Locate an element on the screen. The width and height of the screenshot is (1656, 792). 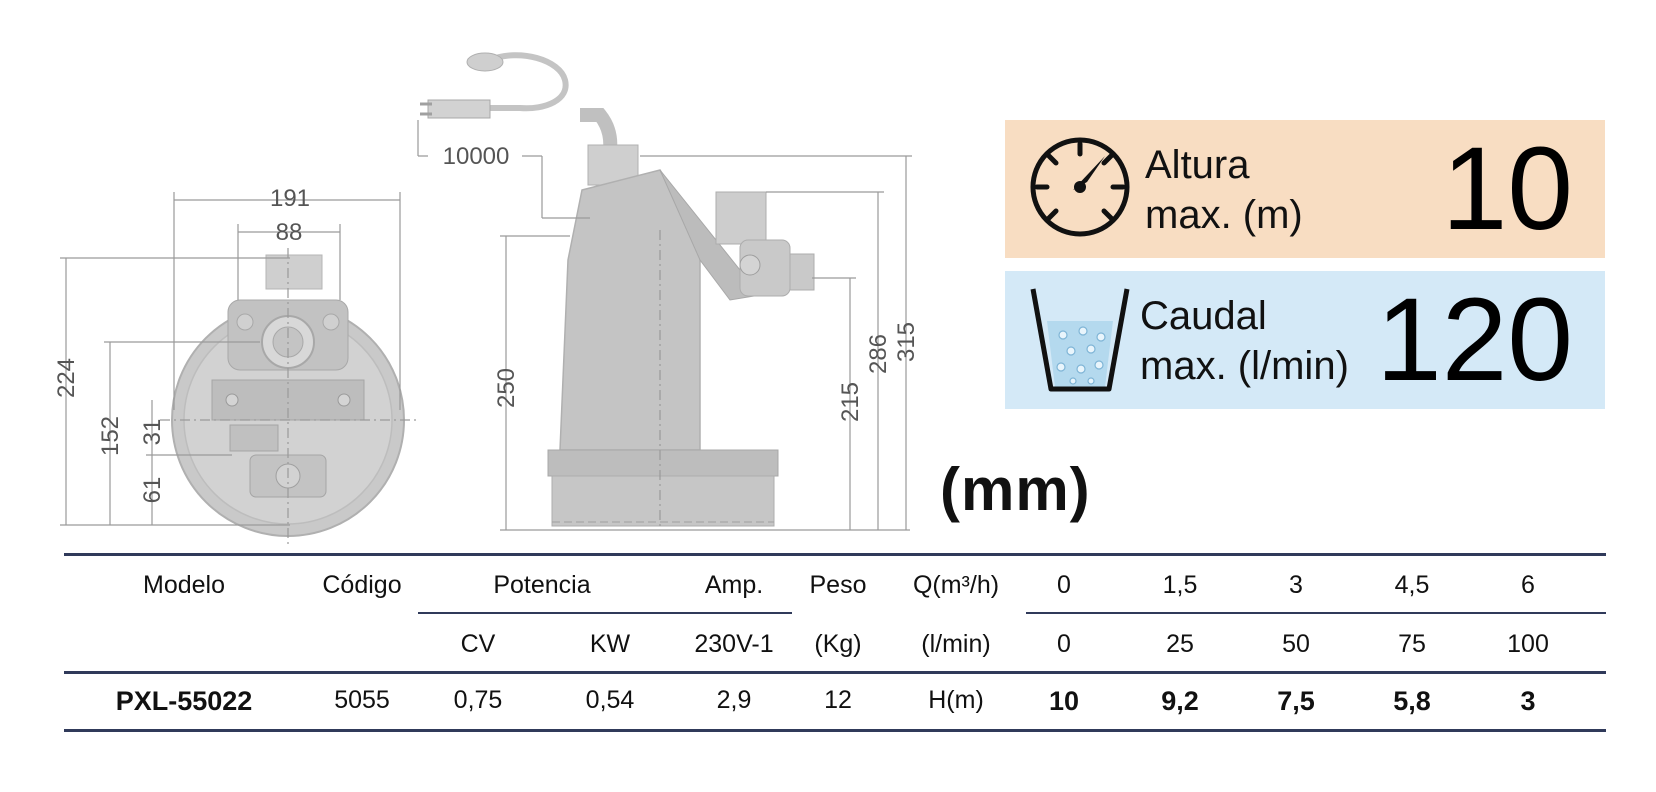
row-modelo: PXL-55022 is located at coordinates (184, 701).